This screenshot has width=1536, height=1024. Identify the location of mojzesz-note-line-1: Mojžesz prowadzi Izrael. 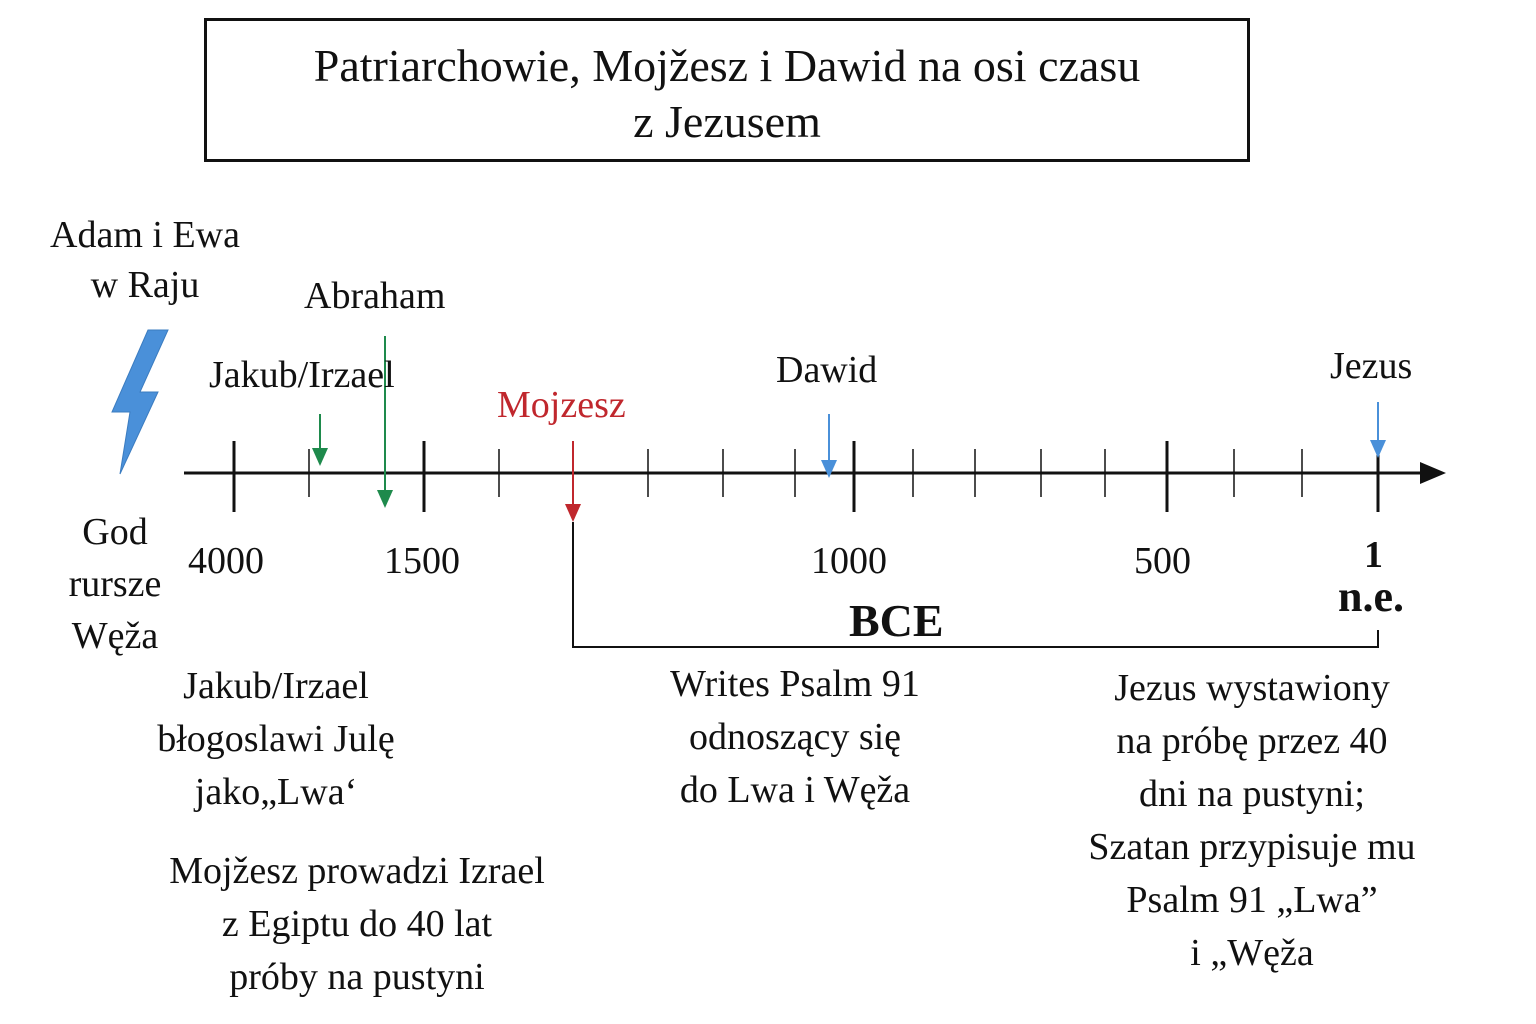
(357, 871).